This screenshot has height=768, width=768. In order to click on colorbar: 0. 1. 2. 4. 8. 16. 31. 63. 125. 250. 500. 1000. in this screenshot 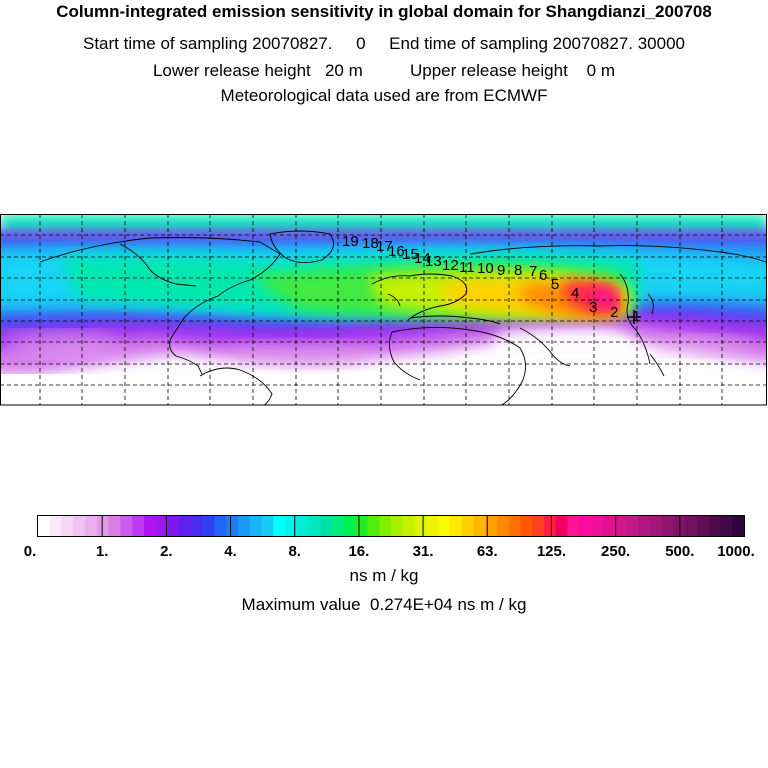, I will do `click(389, 537)`.